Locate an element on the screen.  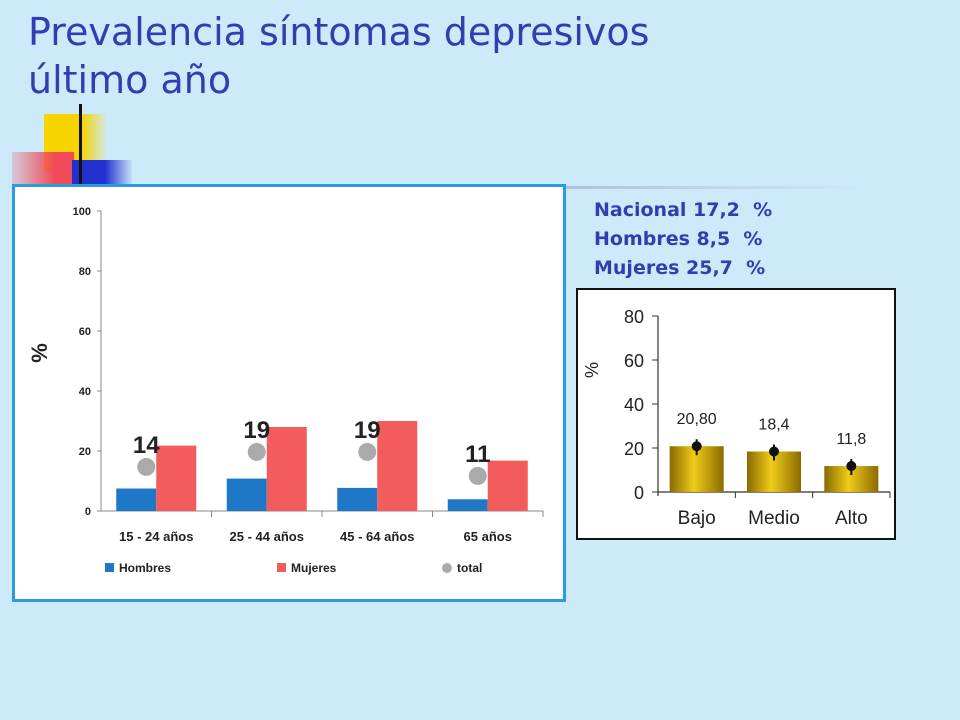
socioeconomic-bar-chart: 0 20 40 60 80% 20,80 Bajo 18,4 Medio 11,8 Alto is located at coordinates (736, 418).